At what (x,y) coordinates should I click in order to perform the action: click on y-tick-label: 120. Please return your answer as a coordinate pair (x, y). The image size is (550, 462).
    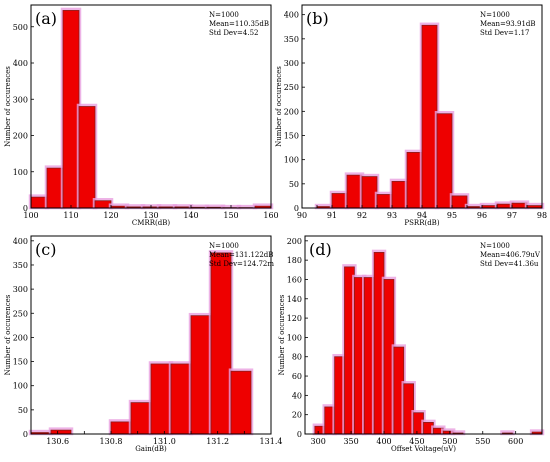
    Looking at the image, I should click on (294, 318).